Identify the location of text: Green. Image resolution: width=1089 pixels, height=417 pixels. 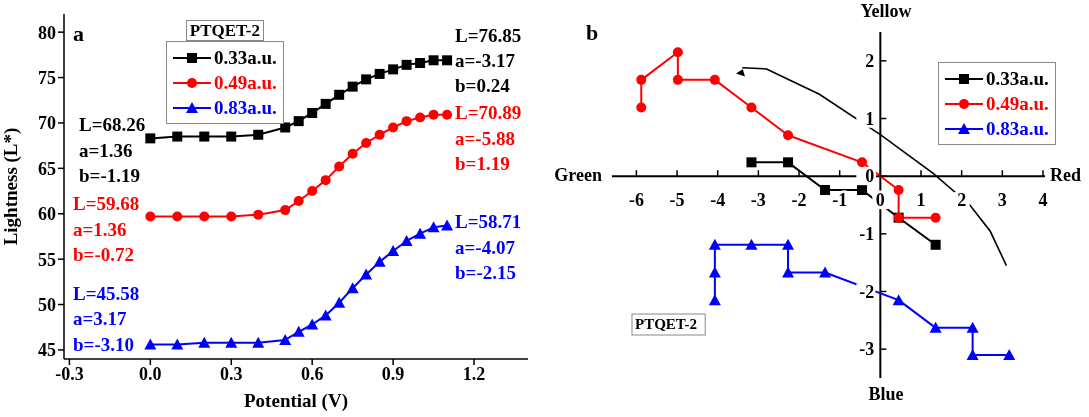
(578, 175).